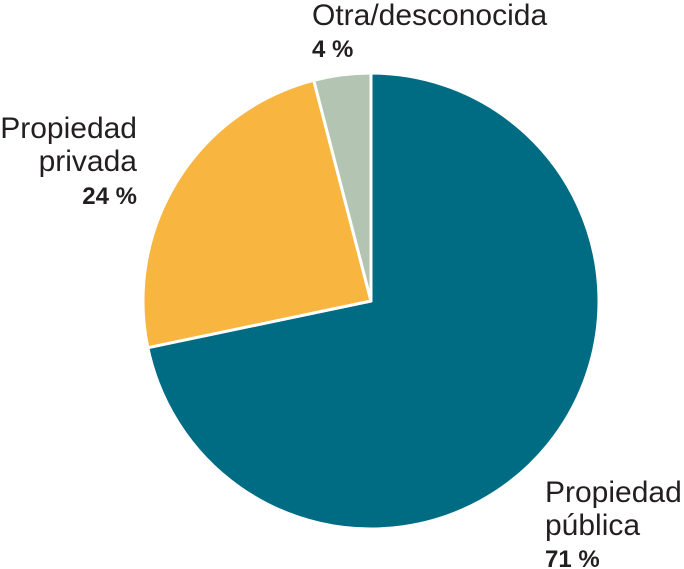 The height and width of the screenshot is (569, 684). I want to click on slice-label-publica-line-2: pública, so click(592, 525).